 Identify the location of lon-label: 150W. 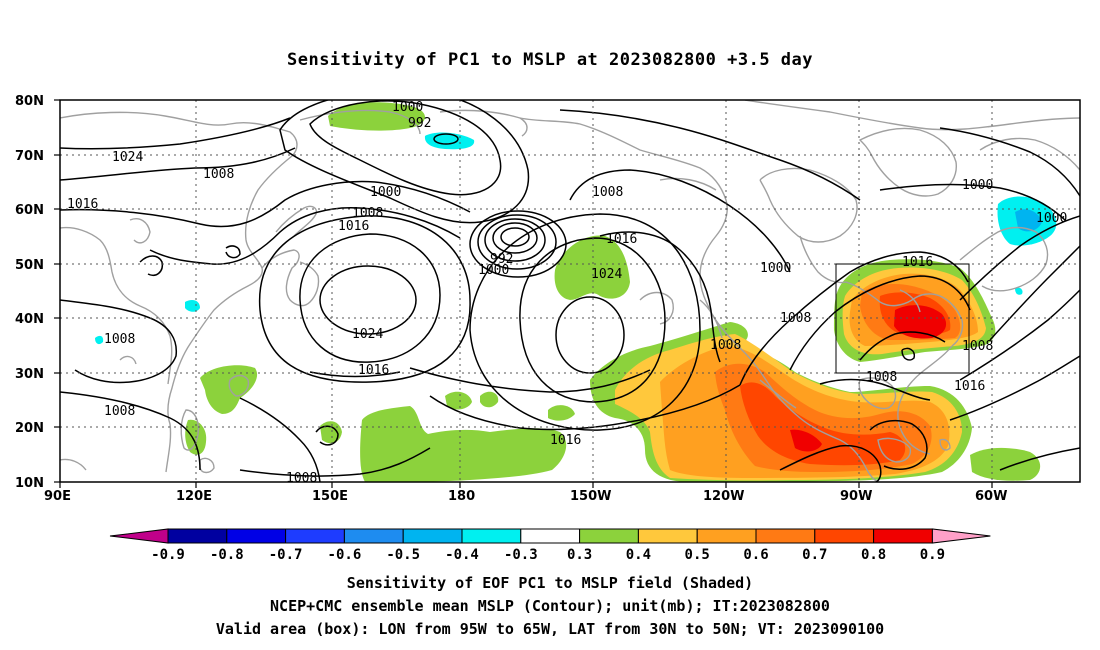
(590, 496).